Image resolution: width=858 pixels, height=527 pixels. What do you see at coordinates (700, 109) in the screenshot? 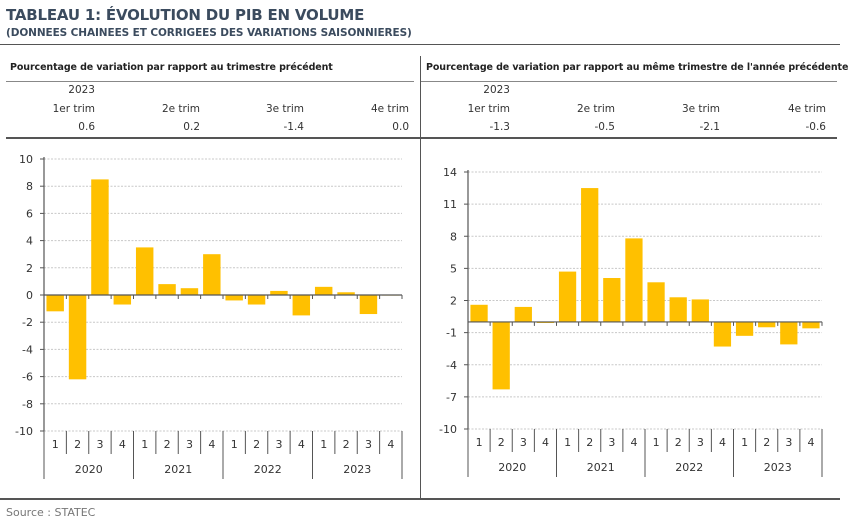
I see `right-table-col-3: 3e trim` at bounding box center [700, 109].